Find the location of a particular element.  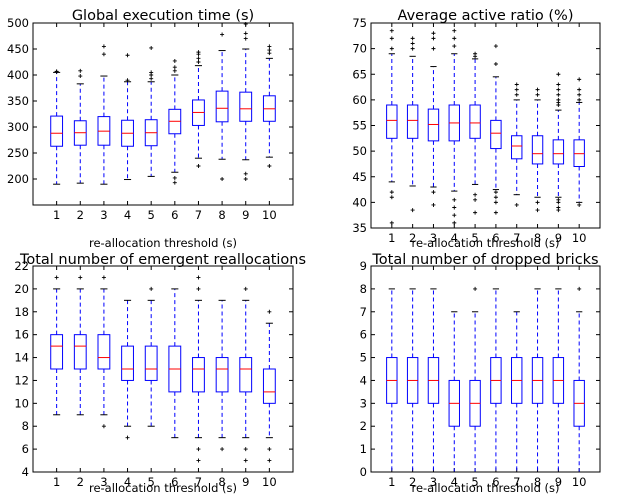

y-tick-label: 3 is located at coordinates (363, 403).